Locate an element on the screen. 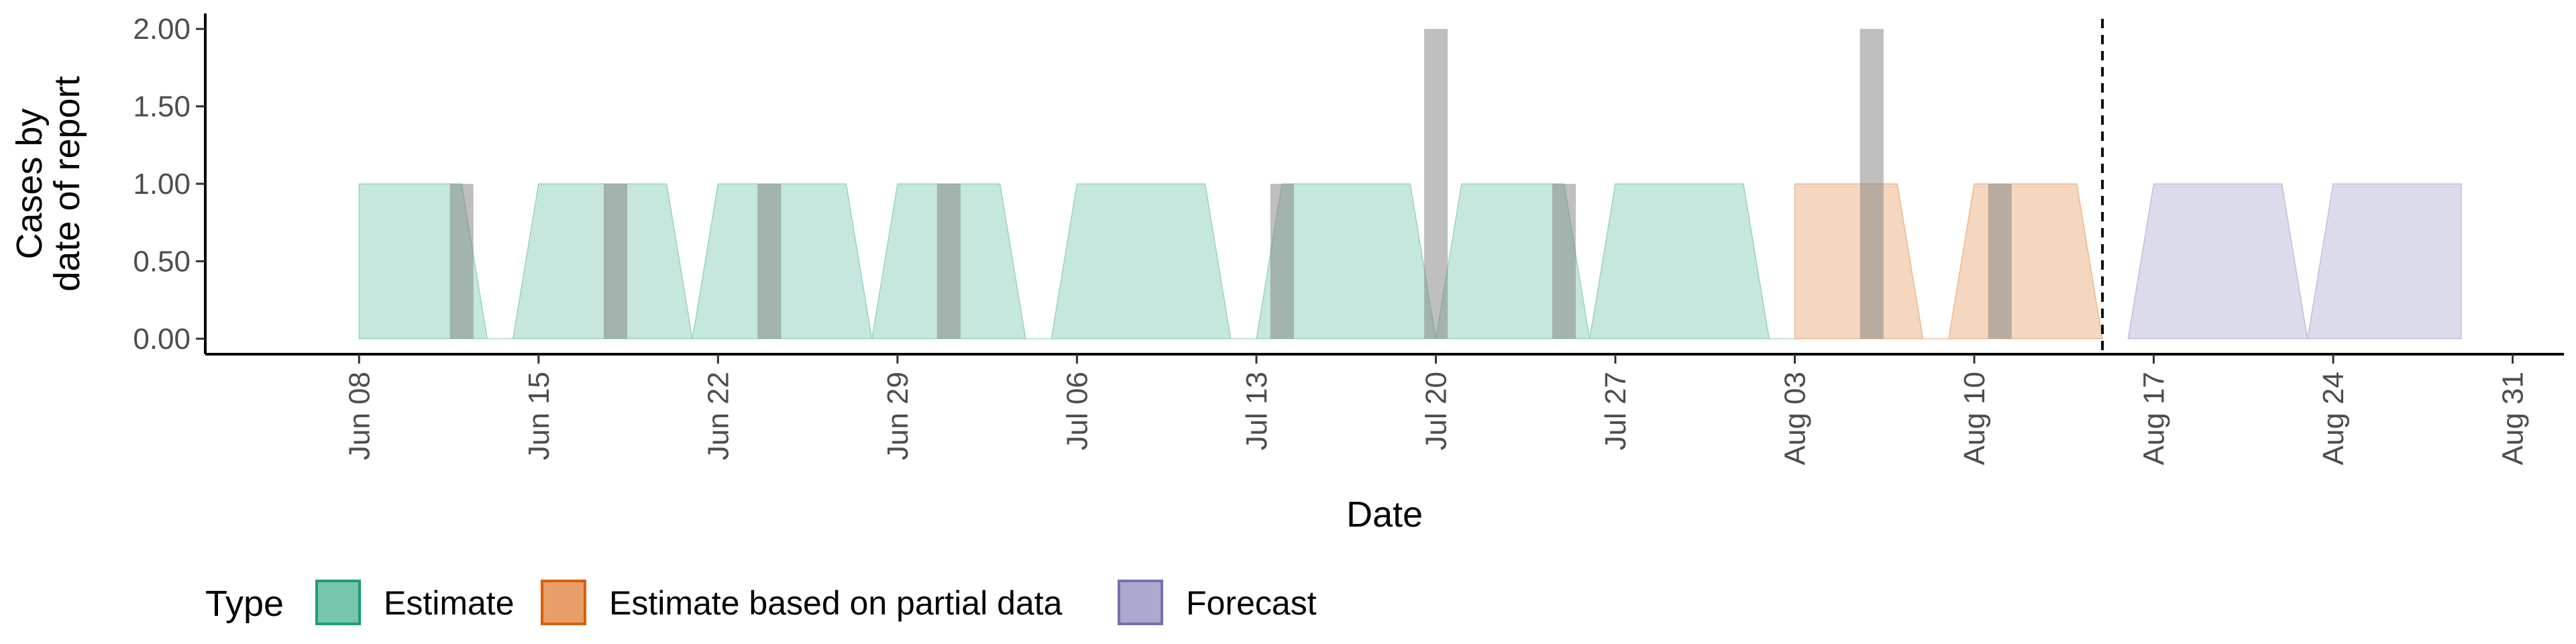  x-tick-label: Jul 13 is located at coordinates (1256, 411).